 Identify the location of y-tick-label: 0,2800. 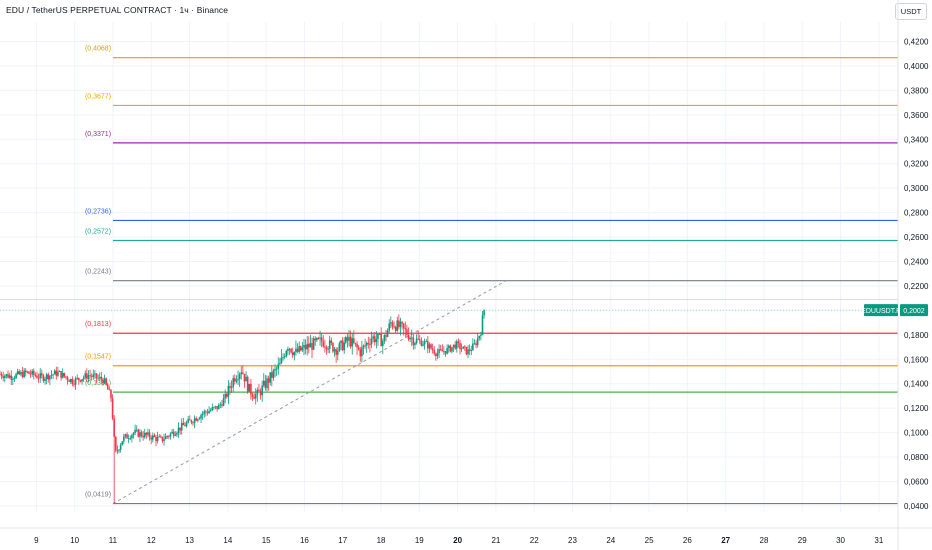
(916, 213).